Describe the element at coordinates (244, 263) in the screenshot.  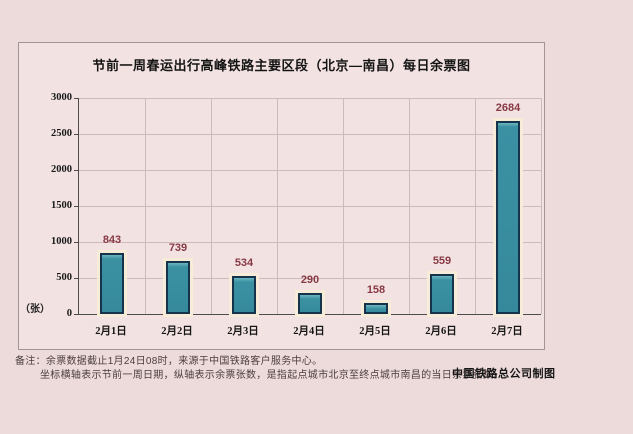
I see `bar-value-label: 534` at that location.